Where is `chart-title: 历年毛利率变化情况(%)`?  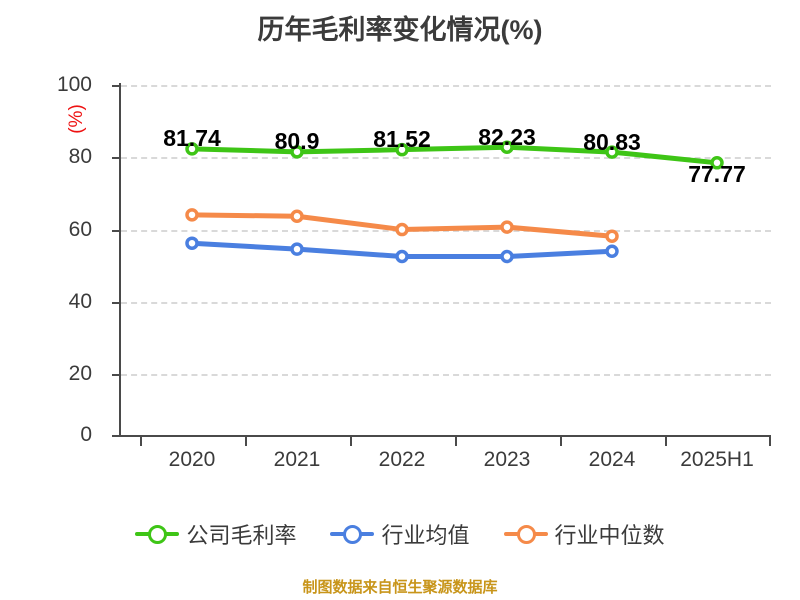
chart-title: 历年毛利率变化情况(%) is located at coordinates (400, 30).